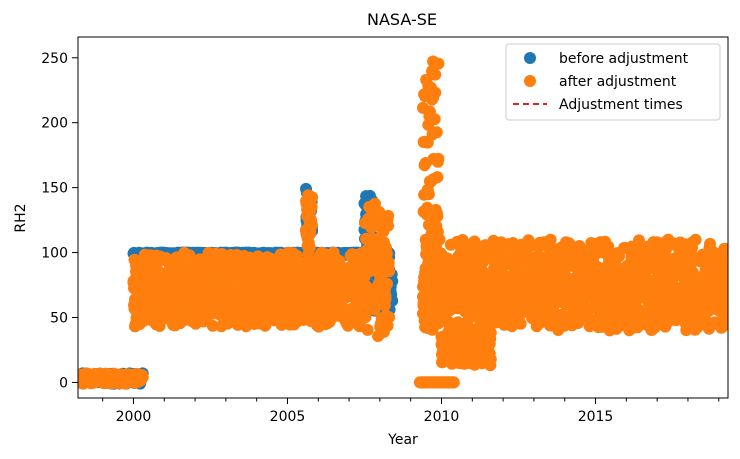 The image size is (740, 459). Describe the element at coordinates (59, 318) in the screenshot. I see `y-tick-label: 50` at that location.